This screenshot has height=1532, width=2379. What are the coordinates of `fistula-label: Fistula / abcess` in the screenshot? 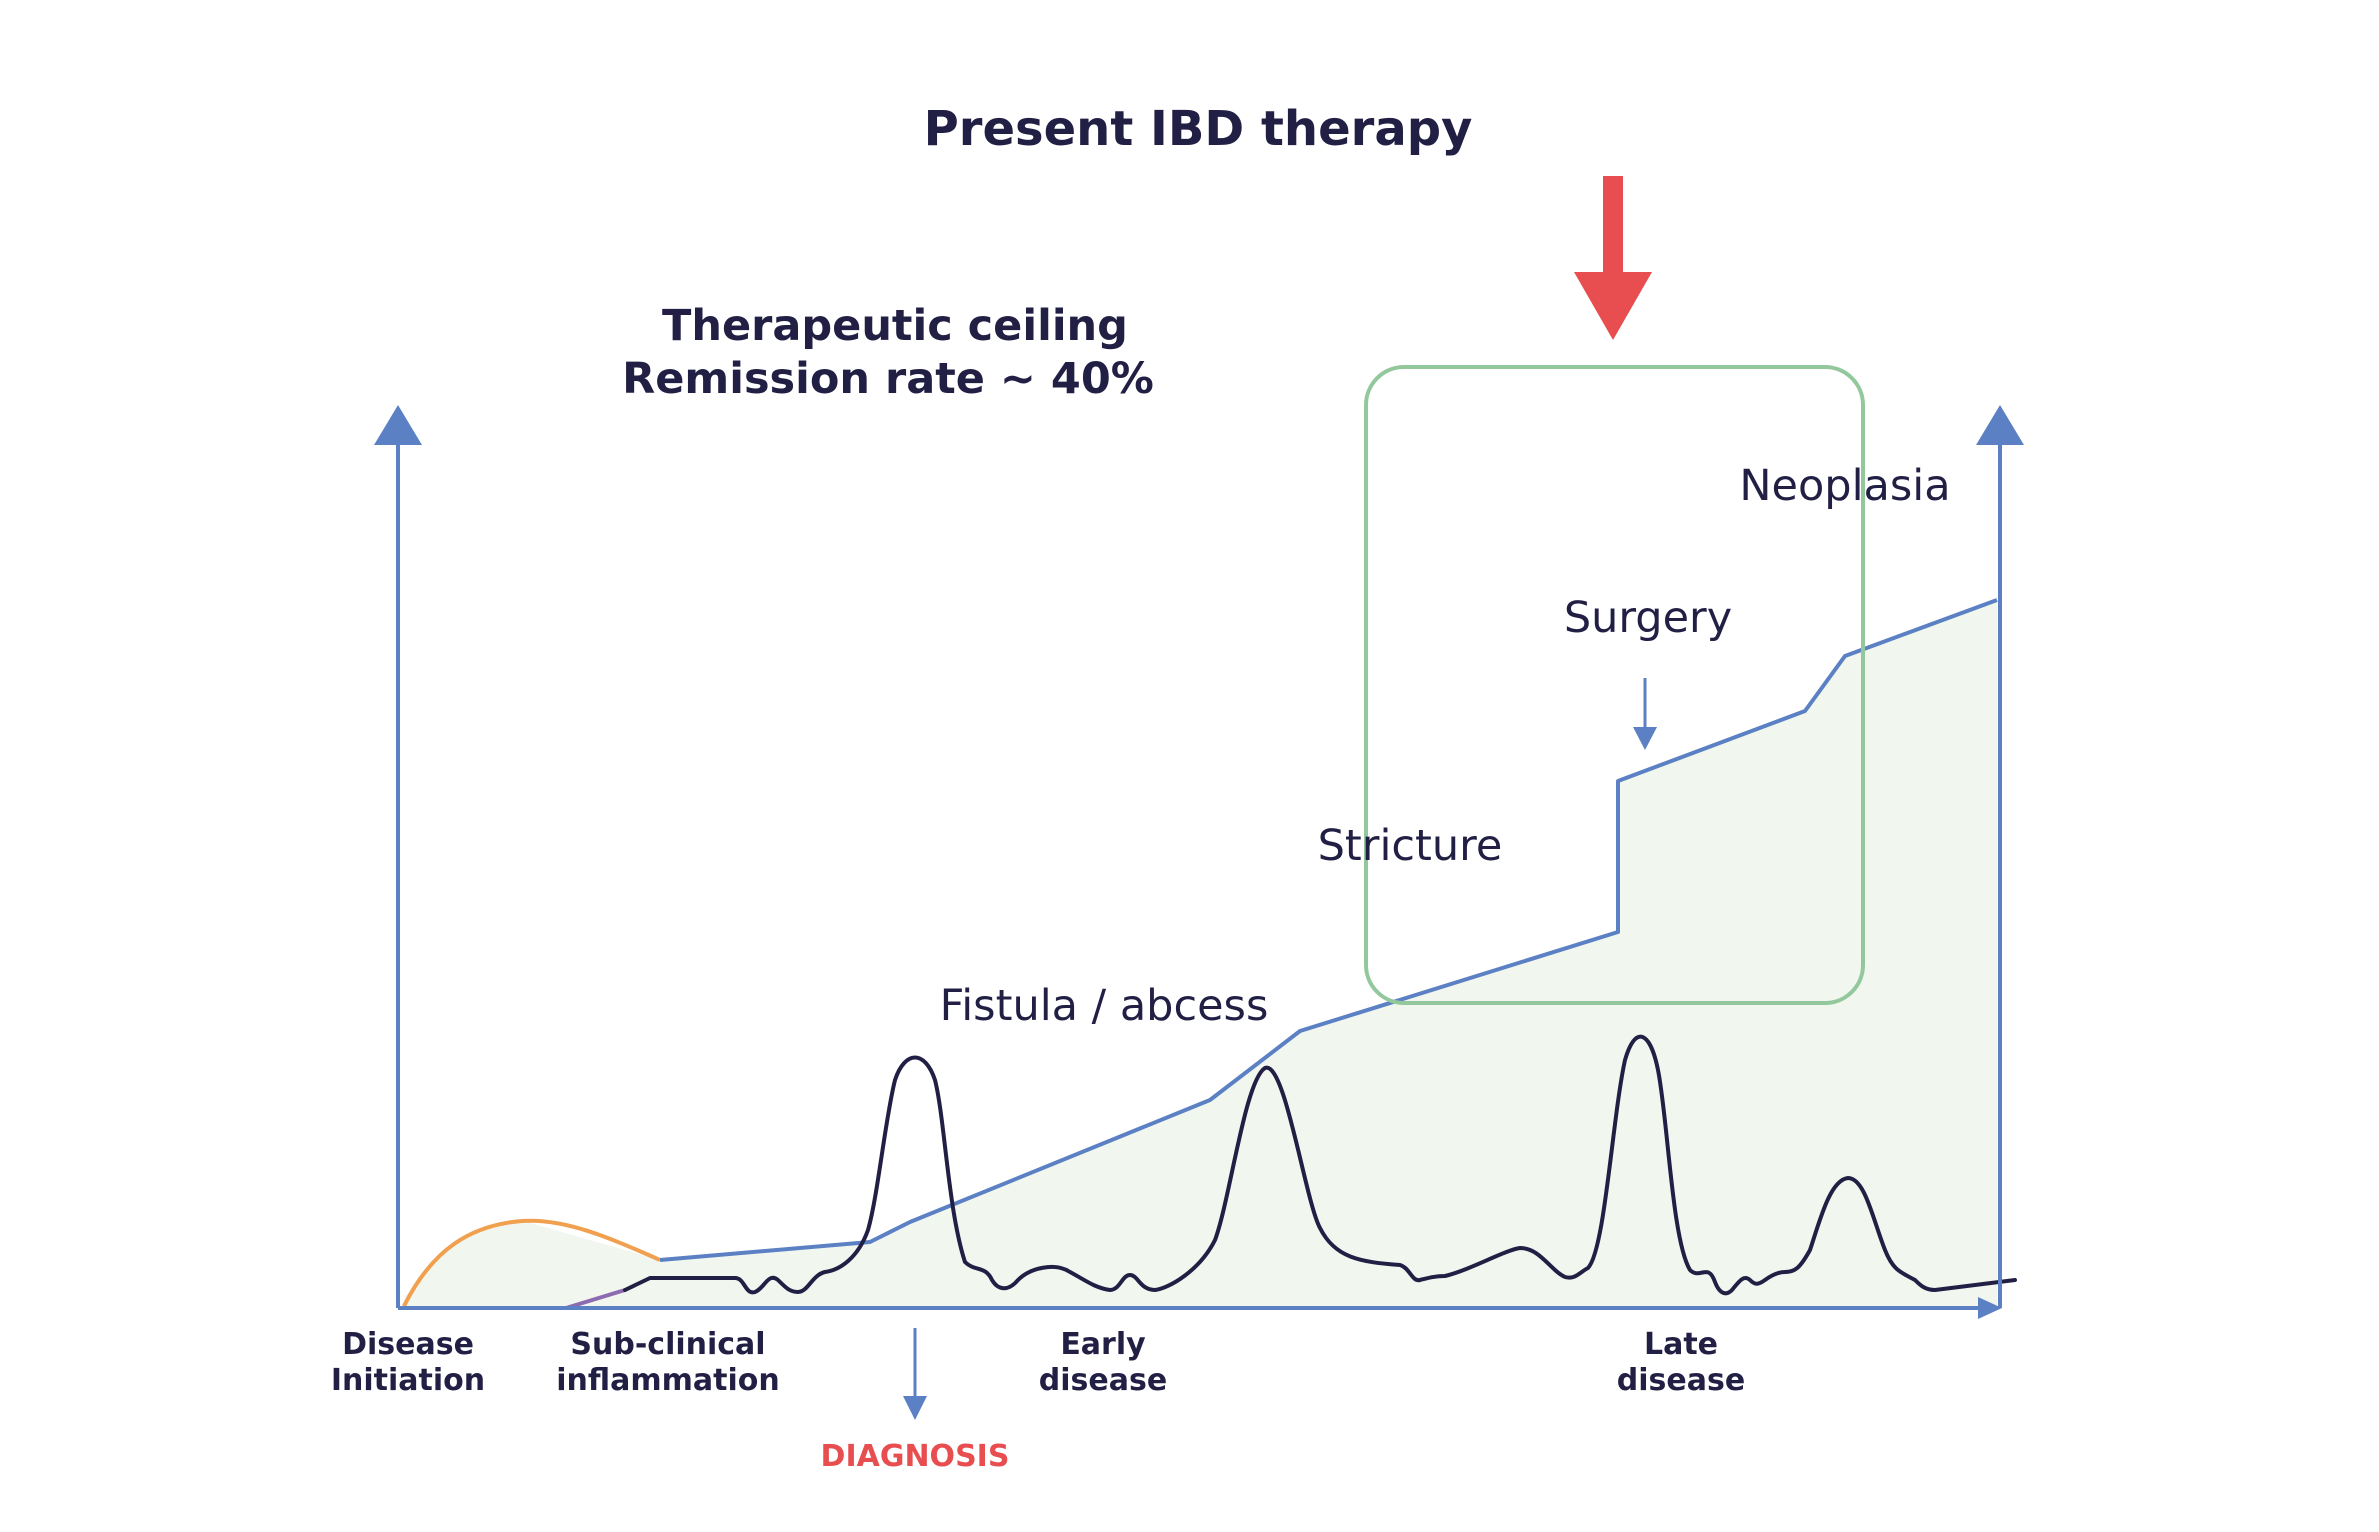 It's located at (1104, 1006).